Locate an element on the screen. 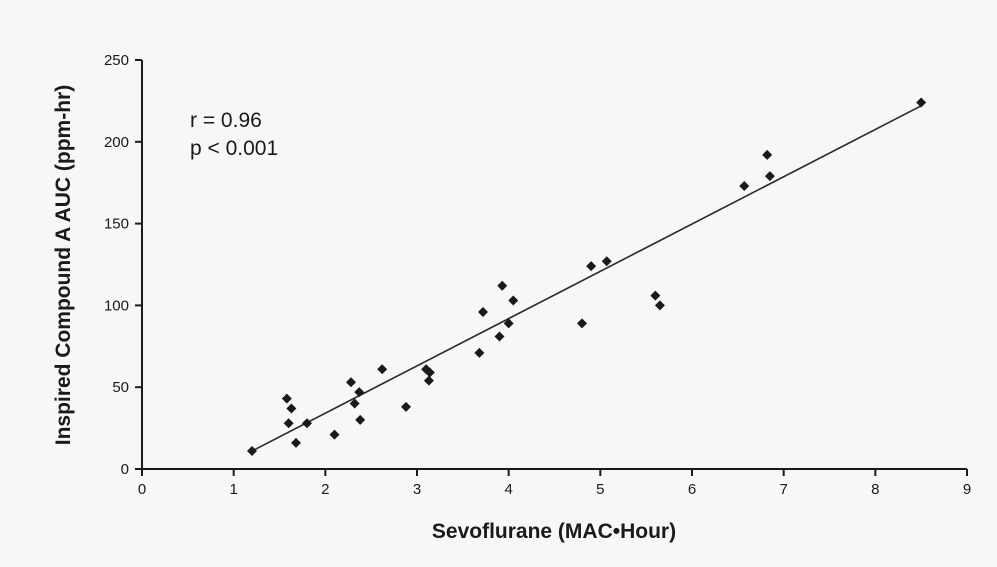 The image size is (997, 567). correlation-annotations: r = 0.96 p < 0.001 is located at coordinates (234, 134).